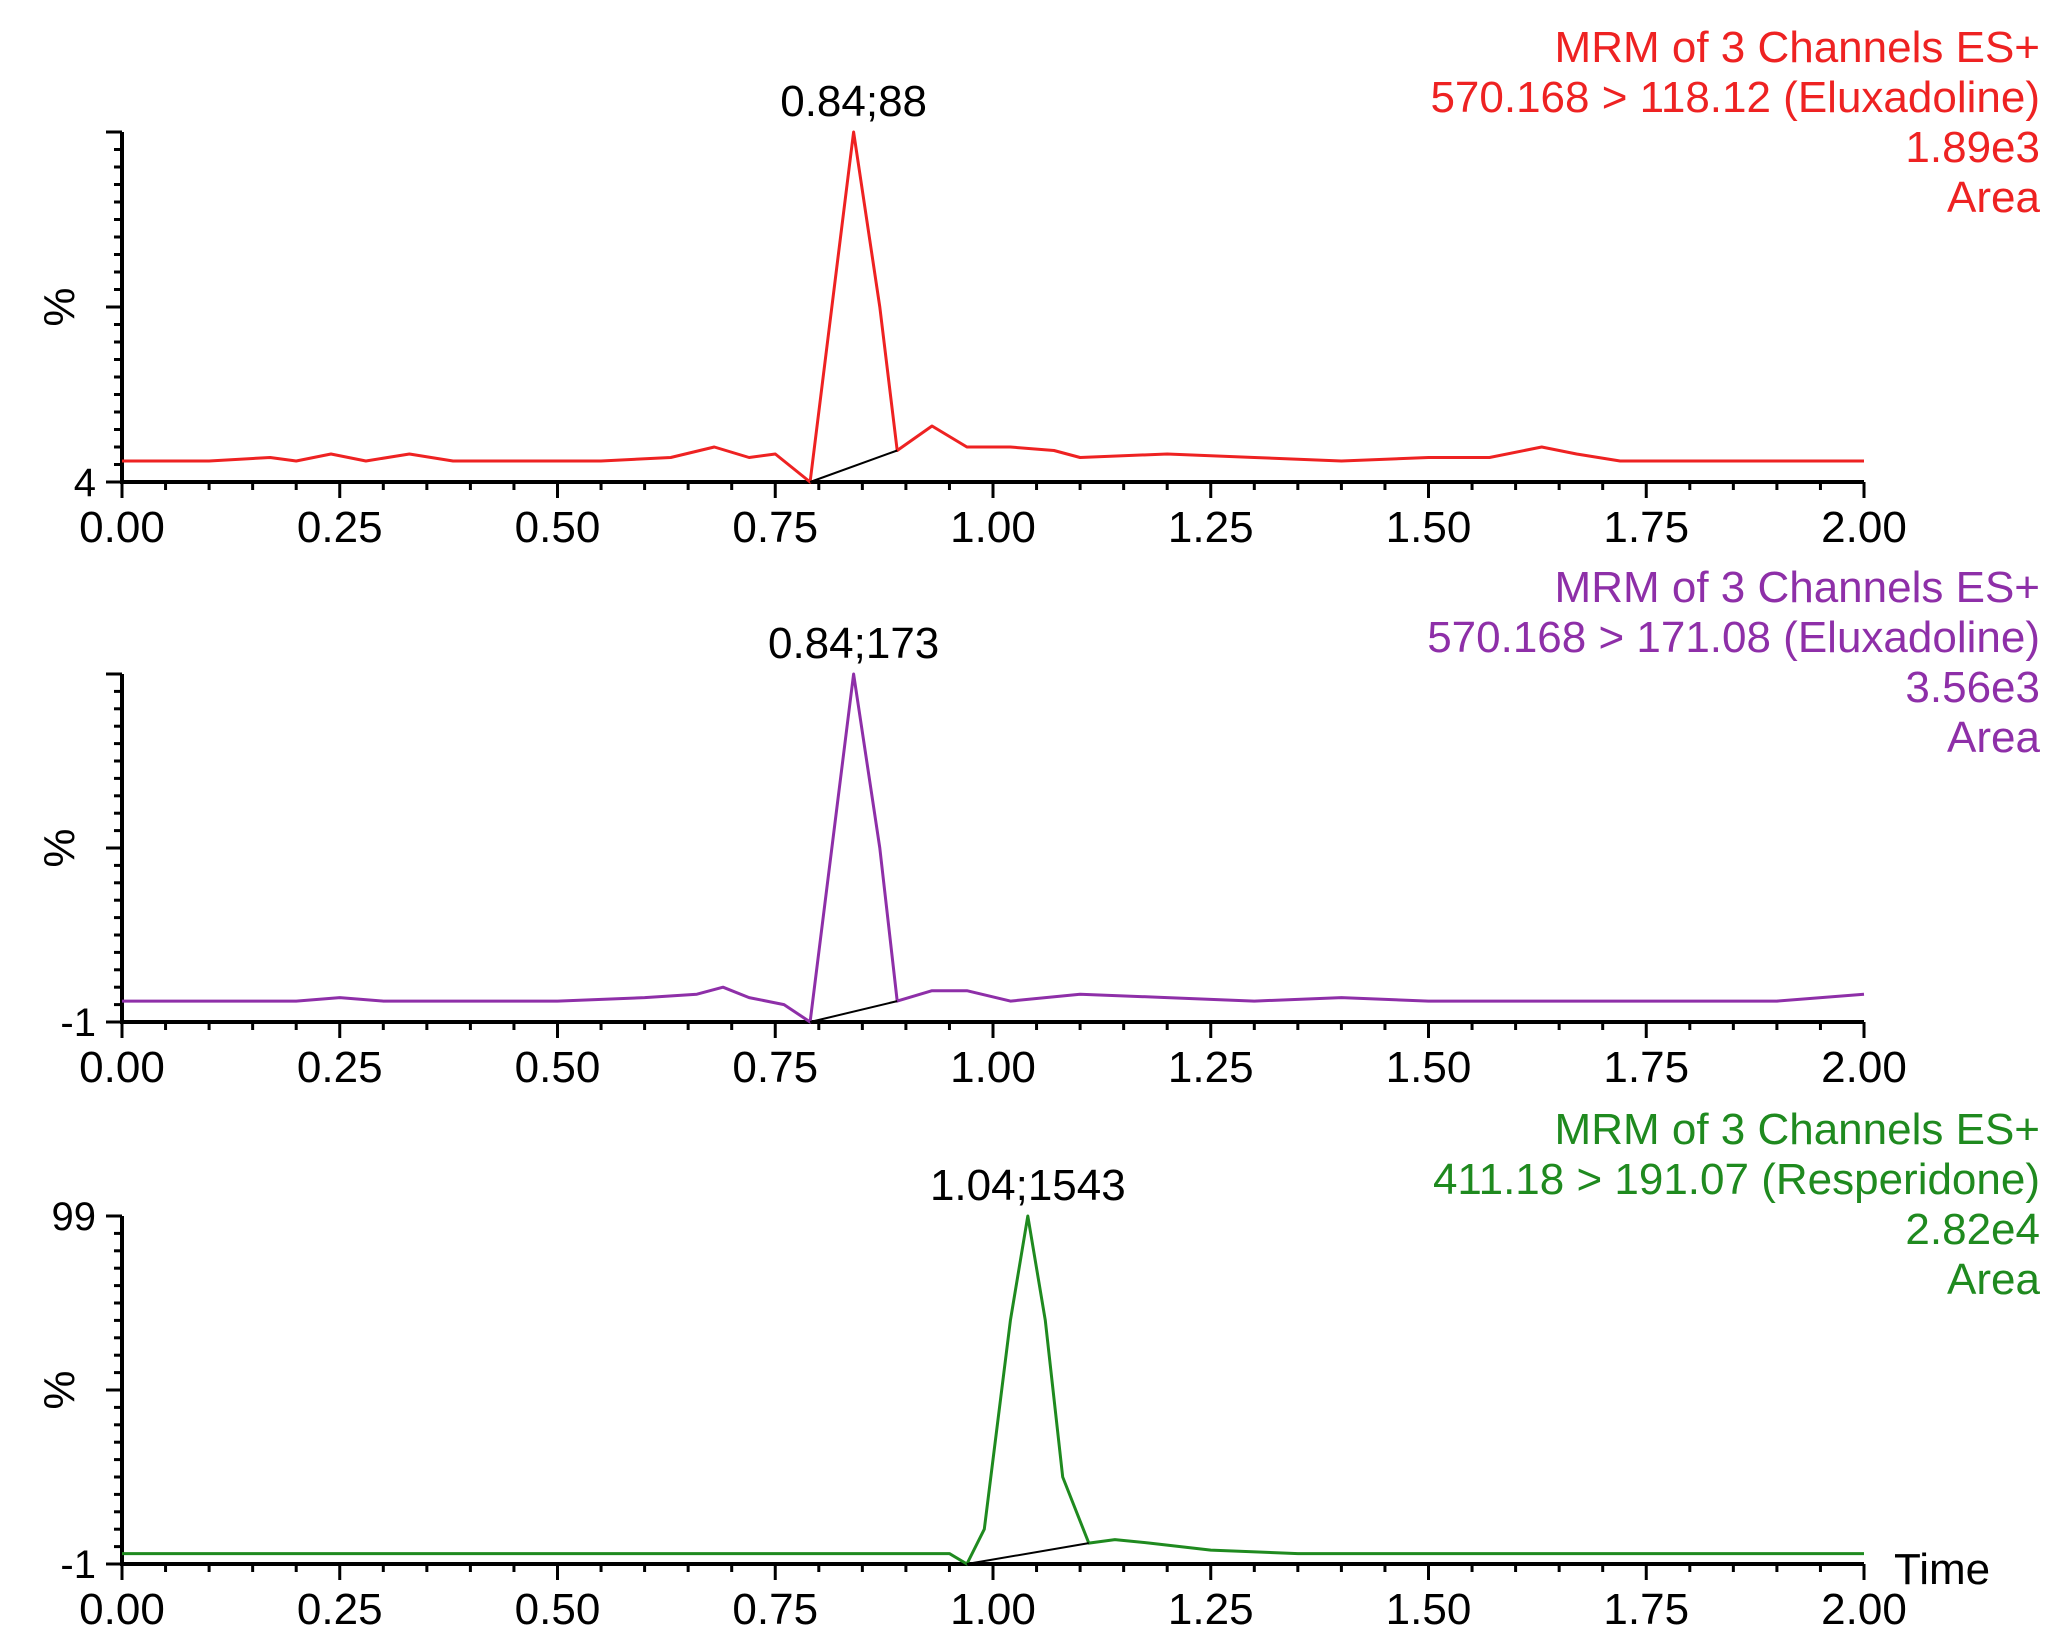 The height and width of the screenshot is (1638, 2072). What do you see at coordinates (1028, 1185) in the screenshot?
I see `peak-label: 1.04;1543` at bounding box center [1028, 1185].